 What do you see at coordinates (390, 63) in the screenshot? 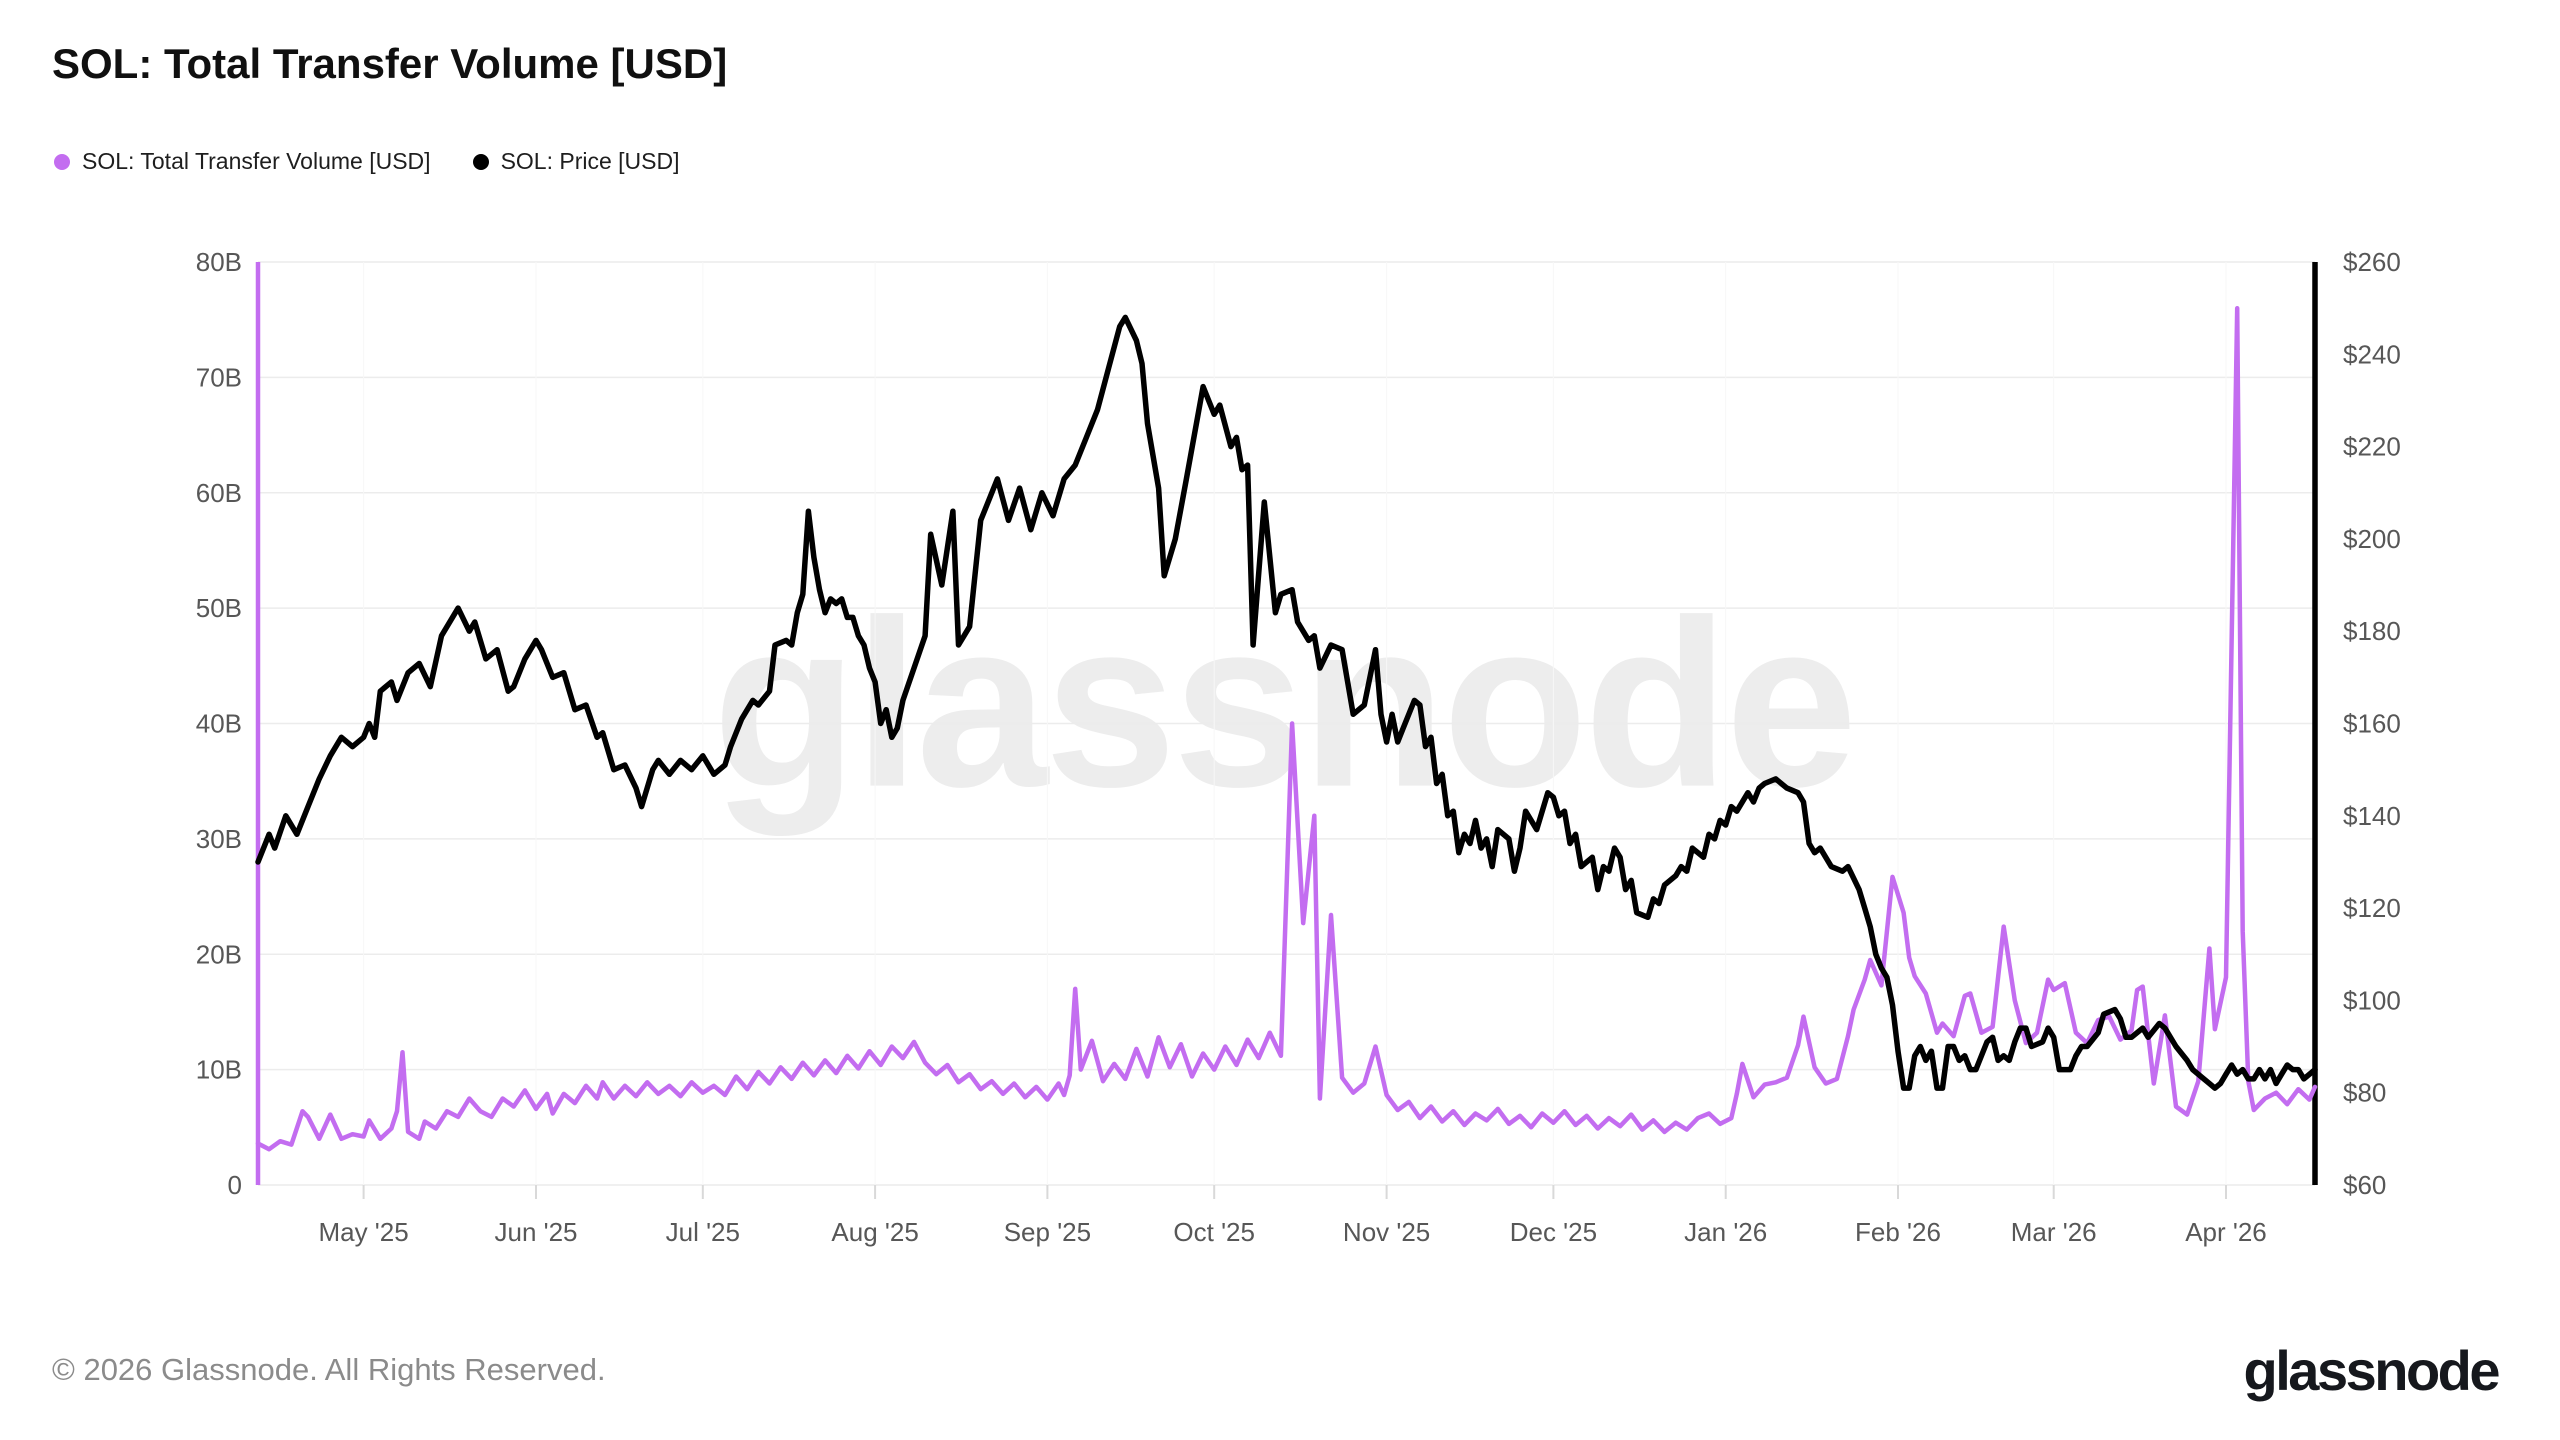
I see `page-title: SOL: Total Transfer Volume [USD]` at bounding box center [390, 63].